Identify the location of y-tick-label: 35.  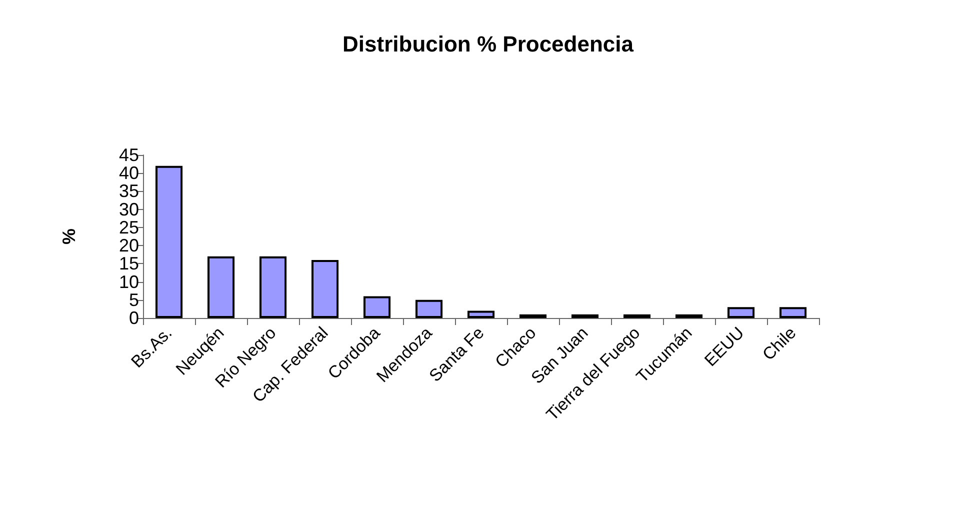
(128, 191).